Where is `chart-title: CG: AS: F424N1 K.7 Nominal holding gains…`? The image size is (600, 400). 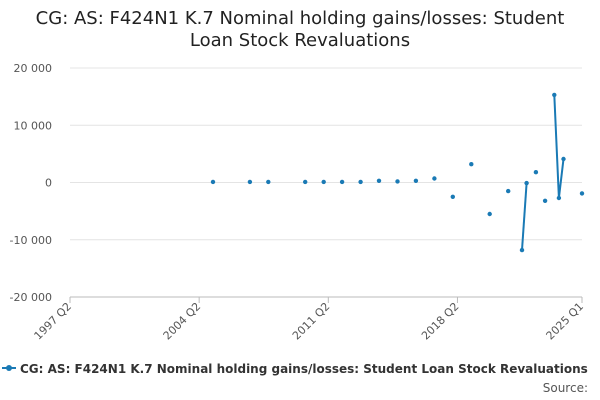 chart-title: CG: AS: F424N1 K.7 Nominal holding gains… is located at coordinates (300, 29).